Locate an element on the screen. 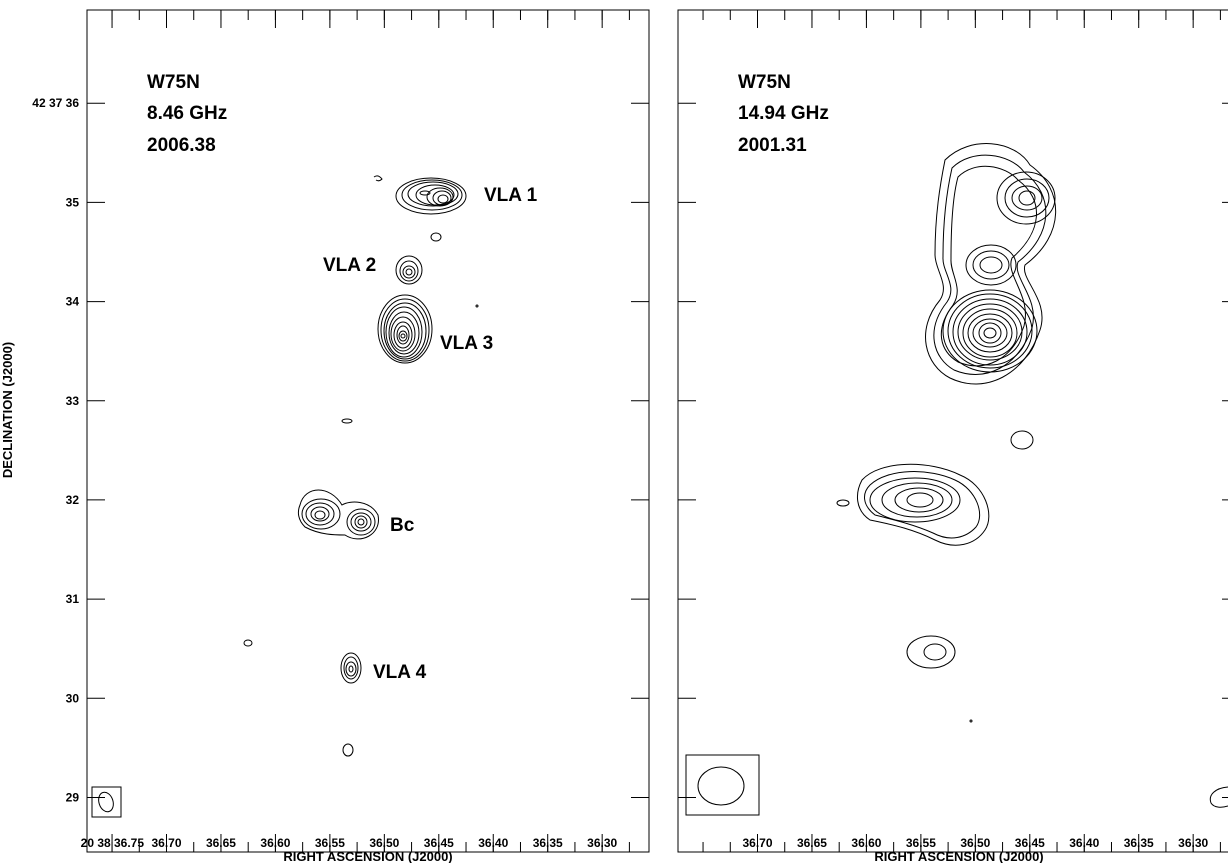 The image size is (1228, 863). contour-vla3-blob is located at coordinates (347, 421).